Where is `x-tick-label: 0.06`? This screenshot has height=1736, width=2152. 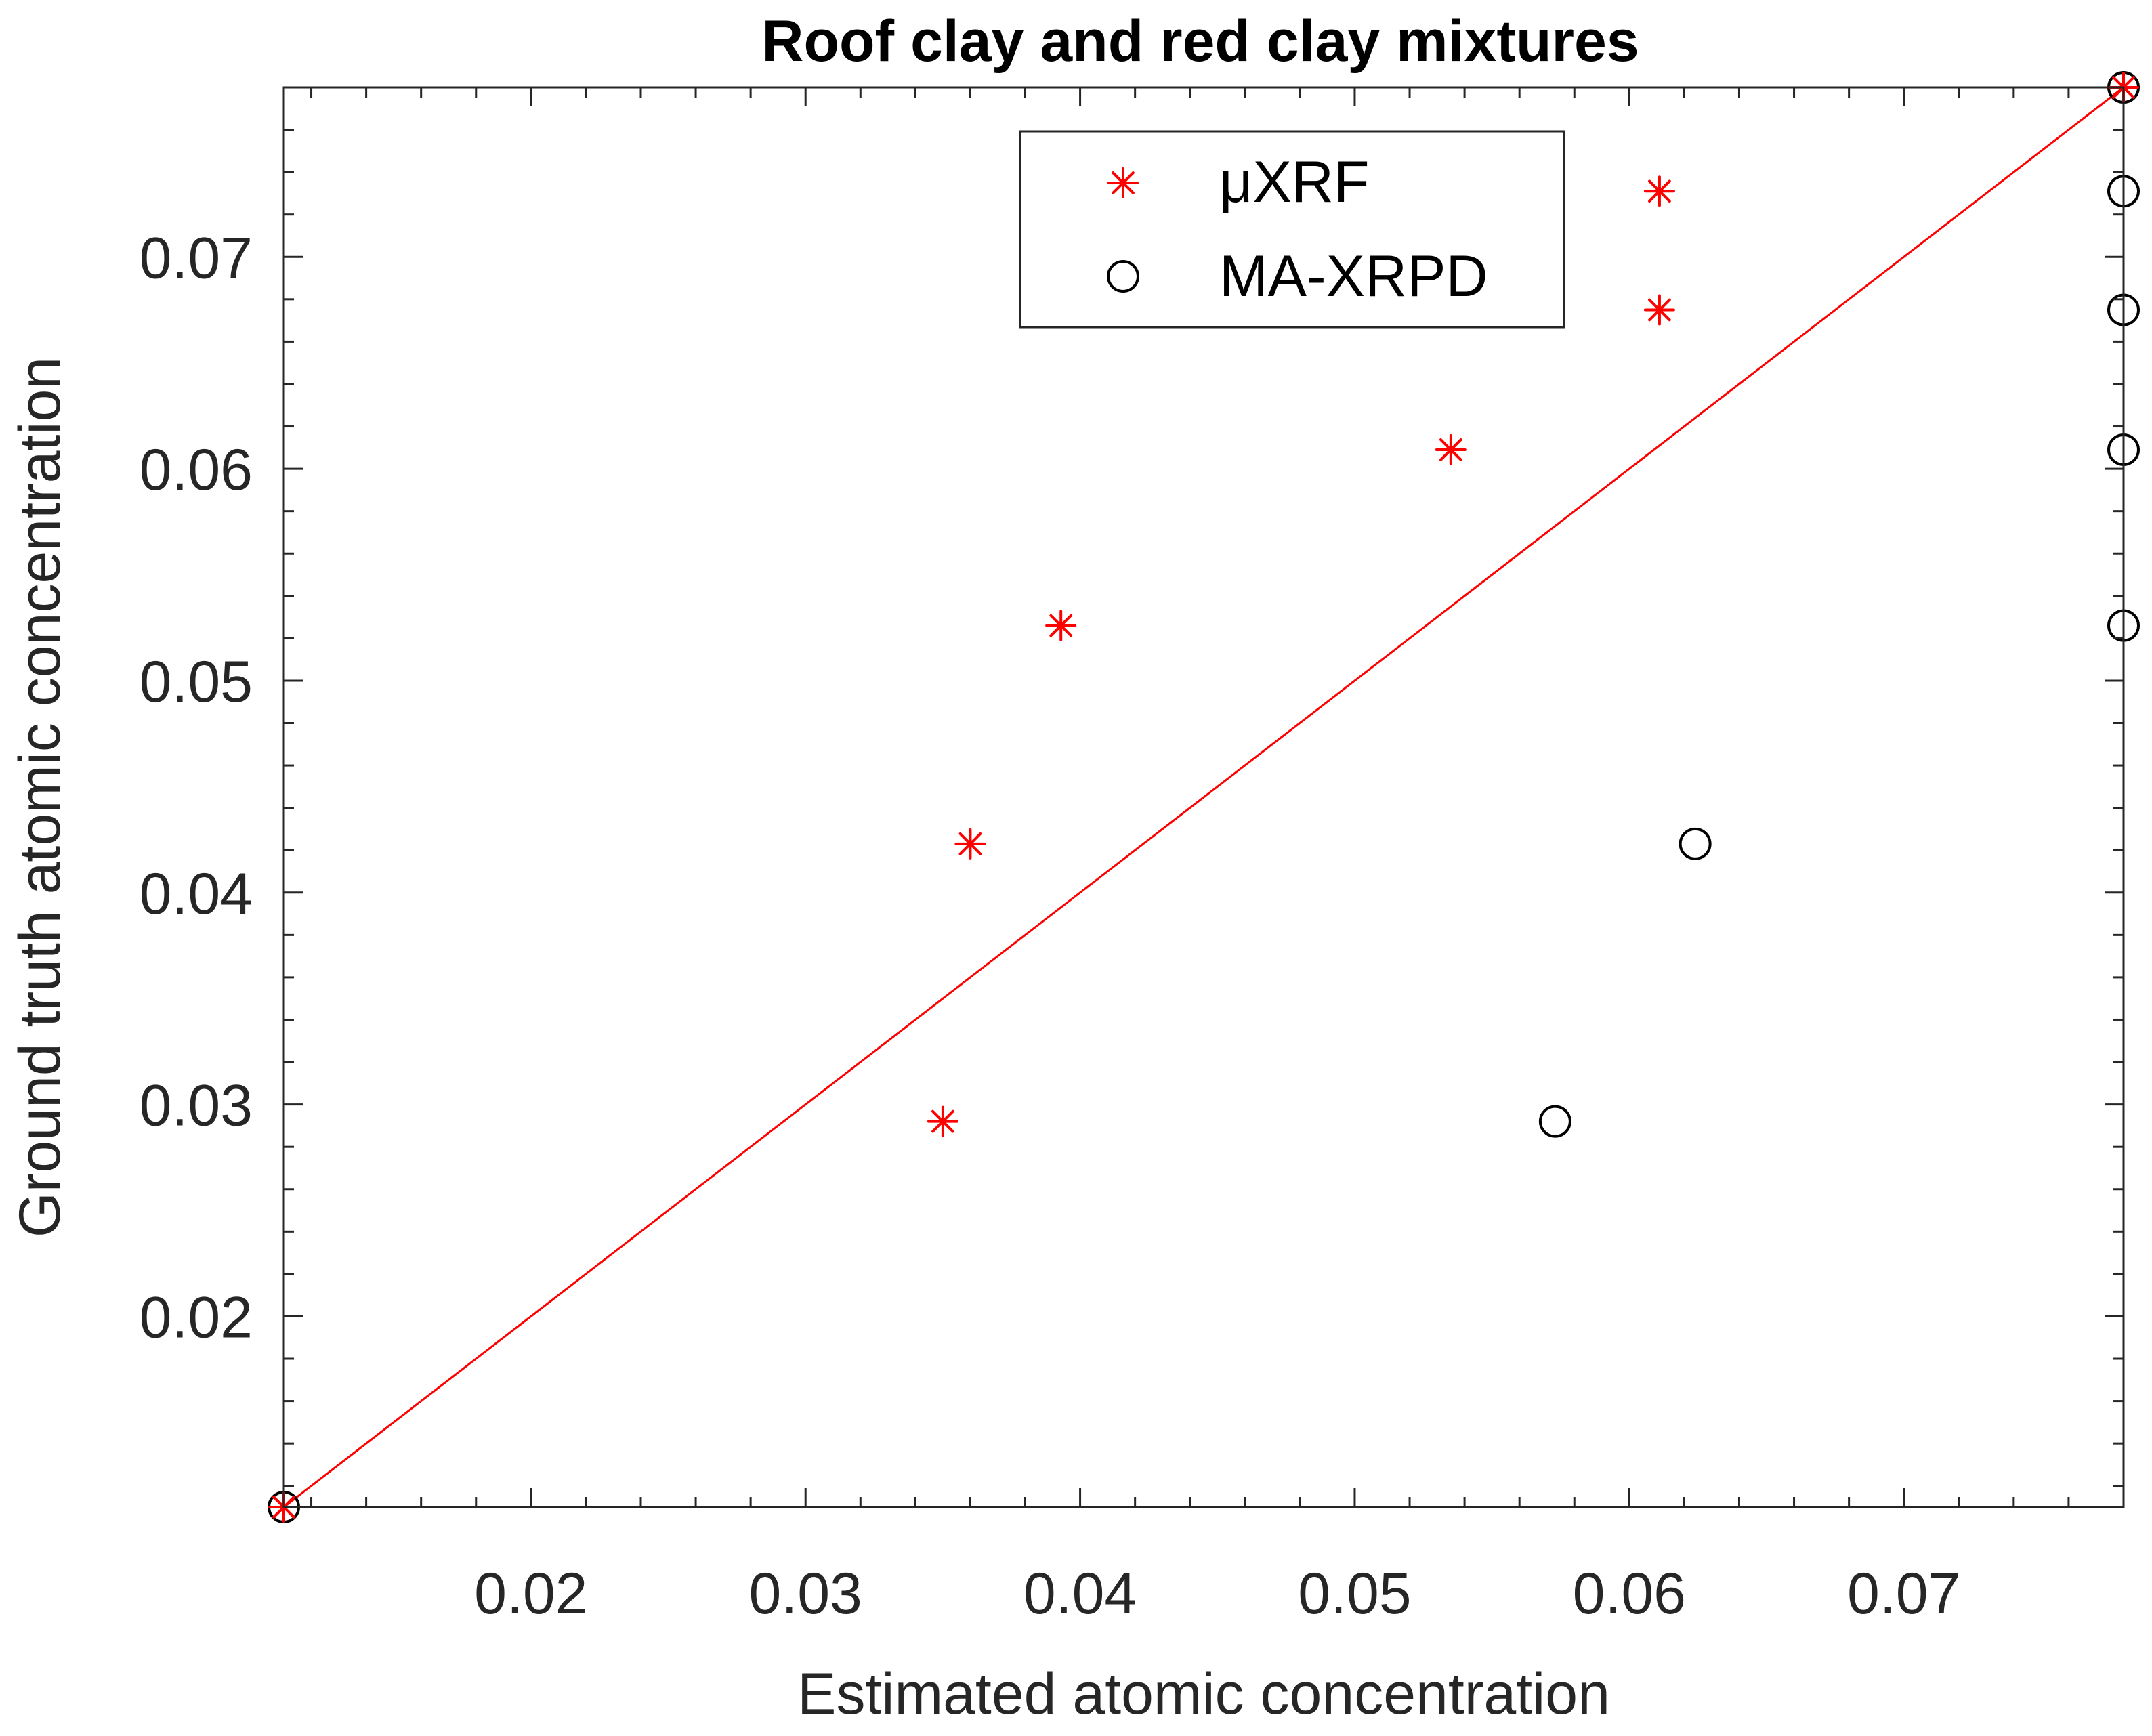
x-tick-label: 0.06 is located at coordinates (1629, 1593).